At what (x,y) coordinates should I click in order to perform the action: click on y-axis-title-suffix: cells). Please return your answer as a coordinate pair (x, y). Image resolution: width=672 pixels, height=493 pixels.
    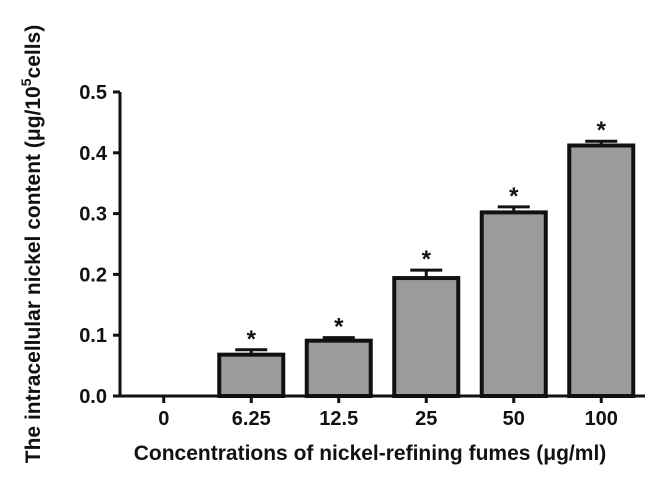
    Looking at the image, I should click on (33, 52).